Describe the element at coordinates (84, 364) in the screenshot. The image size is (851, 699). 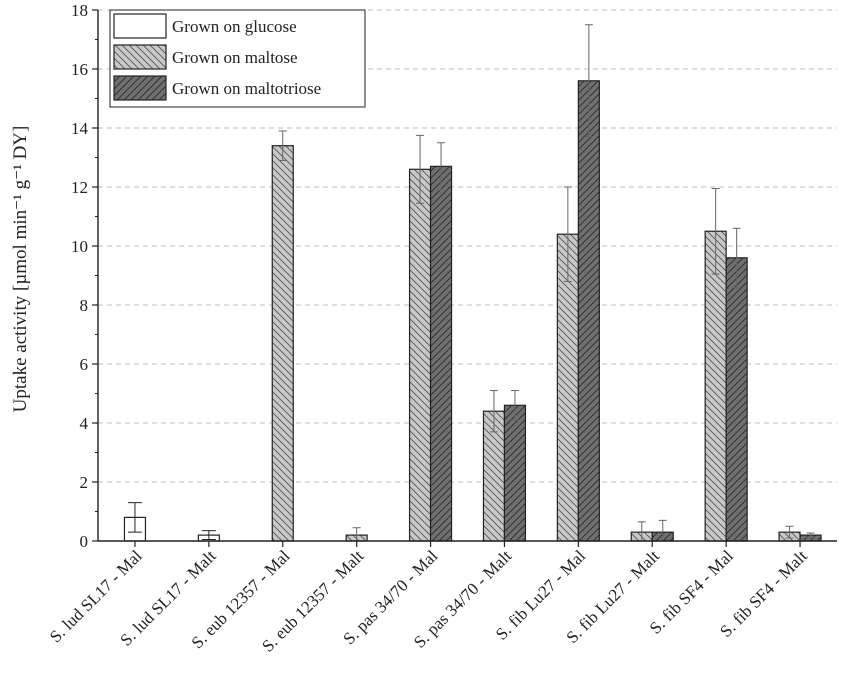
I see `y-tick-label: 6` at that location.